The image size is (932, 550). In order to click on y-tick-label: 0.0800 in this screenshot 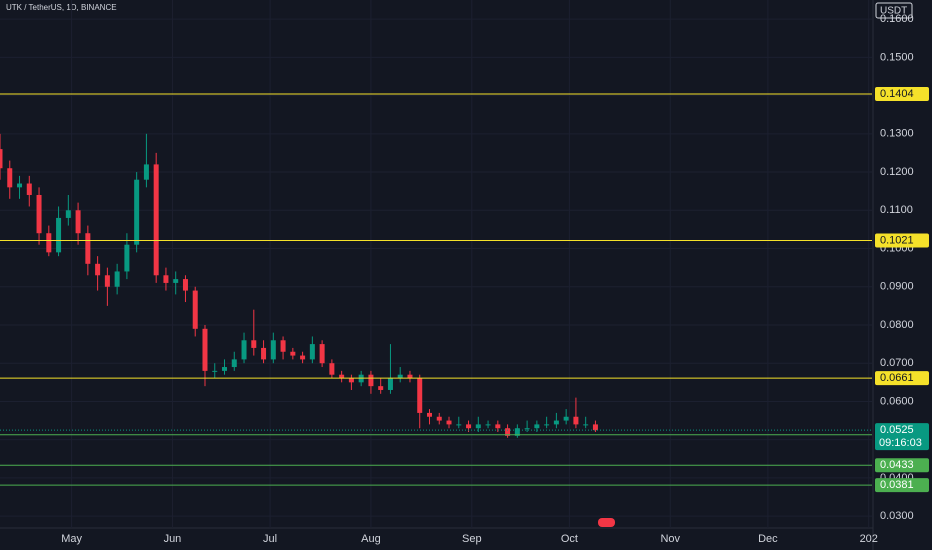, I will do `click(897, 325)`.